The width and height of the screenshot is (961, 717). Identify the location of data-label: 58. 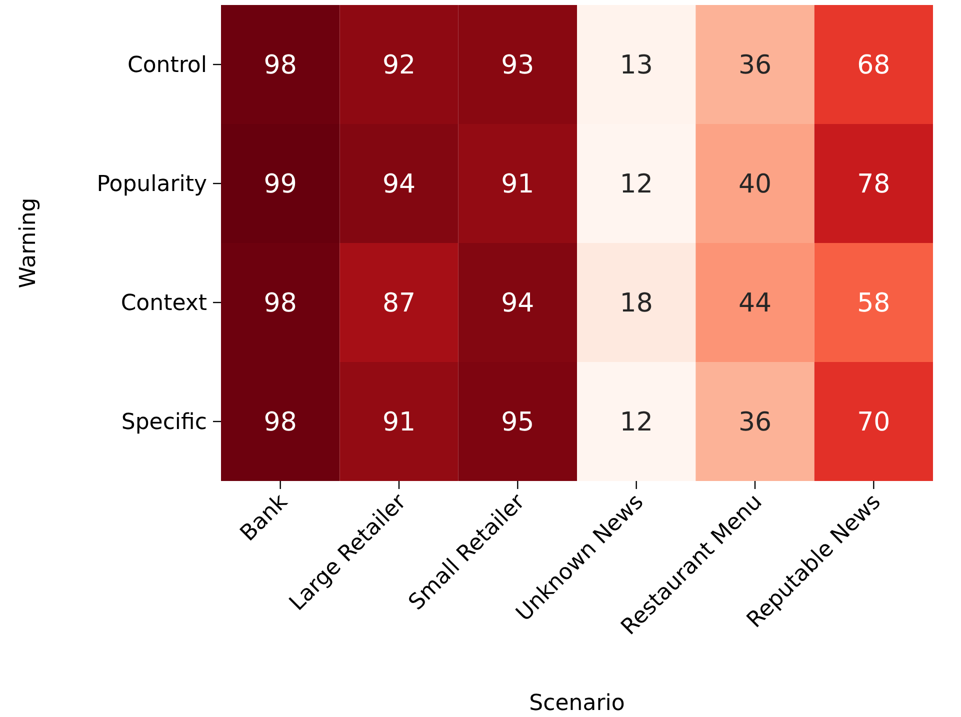
(873, 303).